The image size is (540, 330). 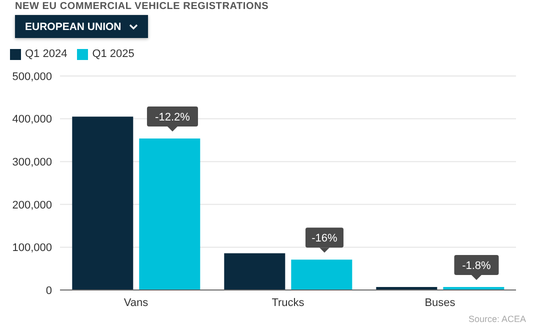 I want to click on legend-label: Q1 2024, so click(x=46, y=54).